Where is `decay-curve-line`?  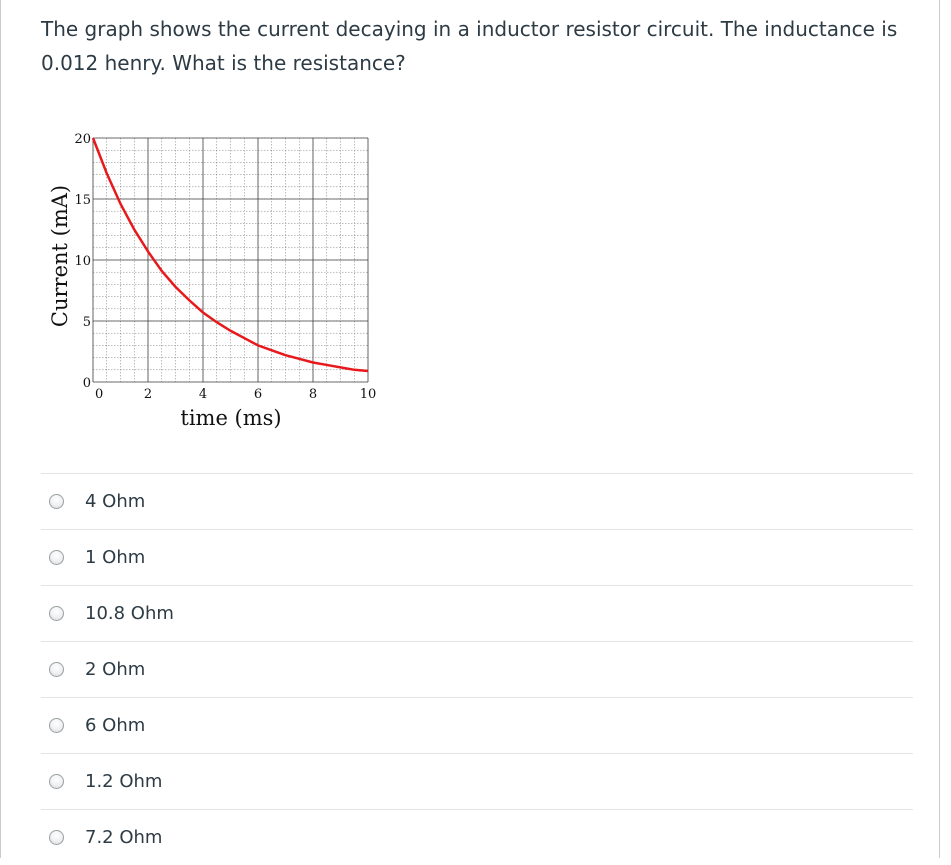
decay-curve-line is located at coordinates (230, 255).